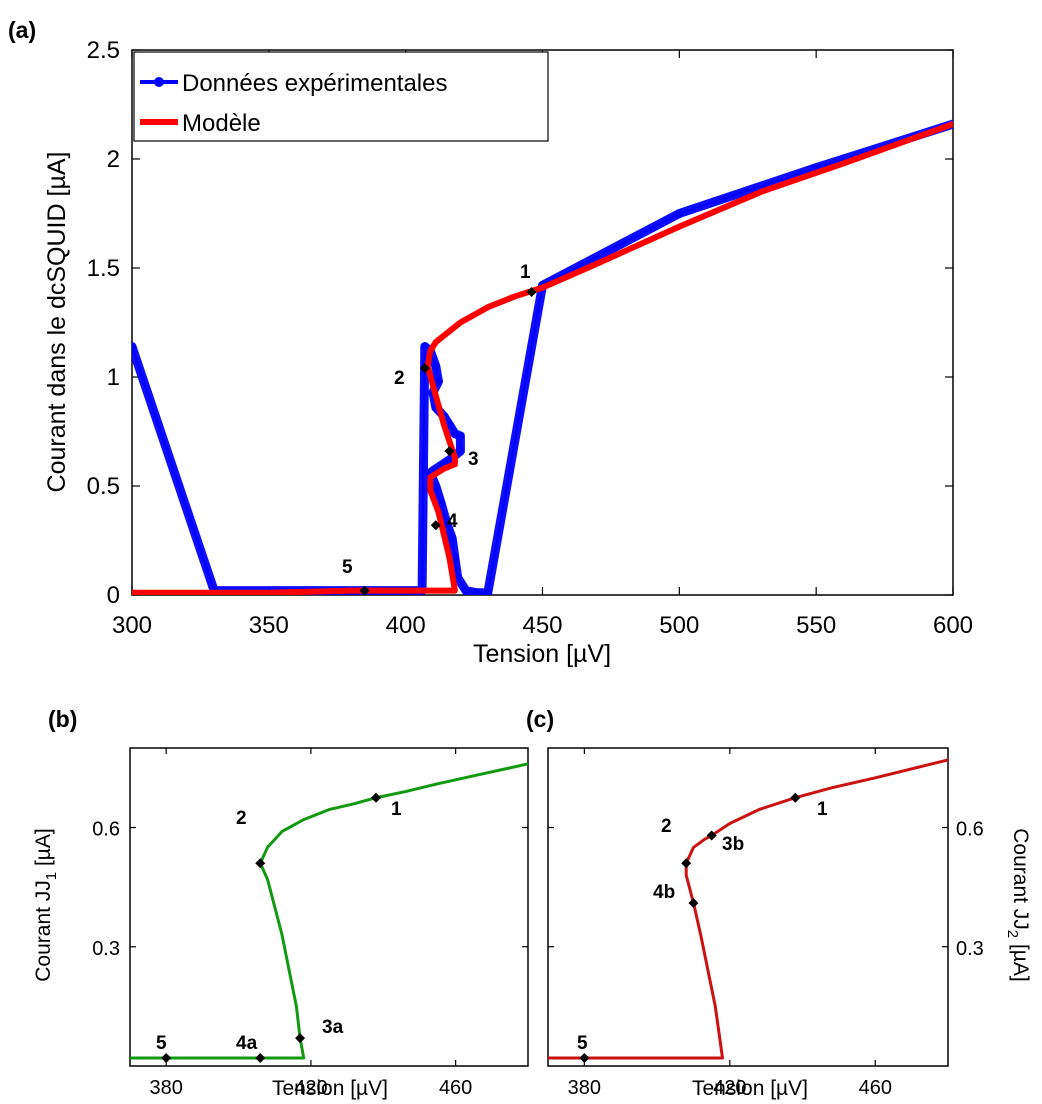 The image size is (1042, 1104). Describe the element at coordinates (816, 625) in the screenshot. I see `x-tick-label: 550` at that location.